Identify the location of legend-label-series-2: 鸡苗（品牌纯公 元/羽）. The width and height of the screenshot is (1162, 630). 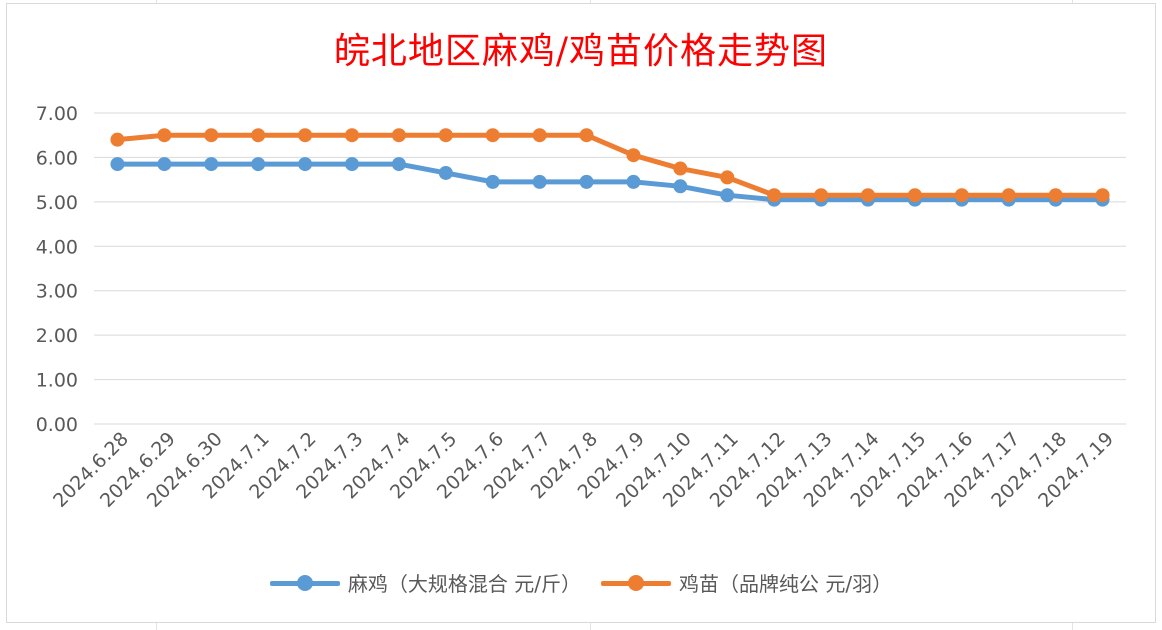
(786, 584).